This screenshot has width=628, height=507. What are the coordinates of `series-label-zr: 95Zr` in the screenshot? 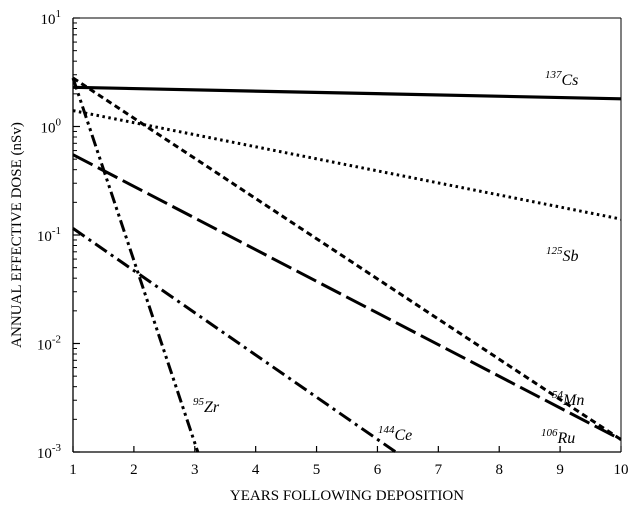 It's located at (206, 406).